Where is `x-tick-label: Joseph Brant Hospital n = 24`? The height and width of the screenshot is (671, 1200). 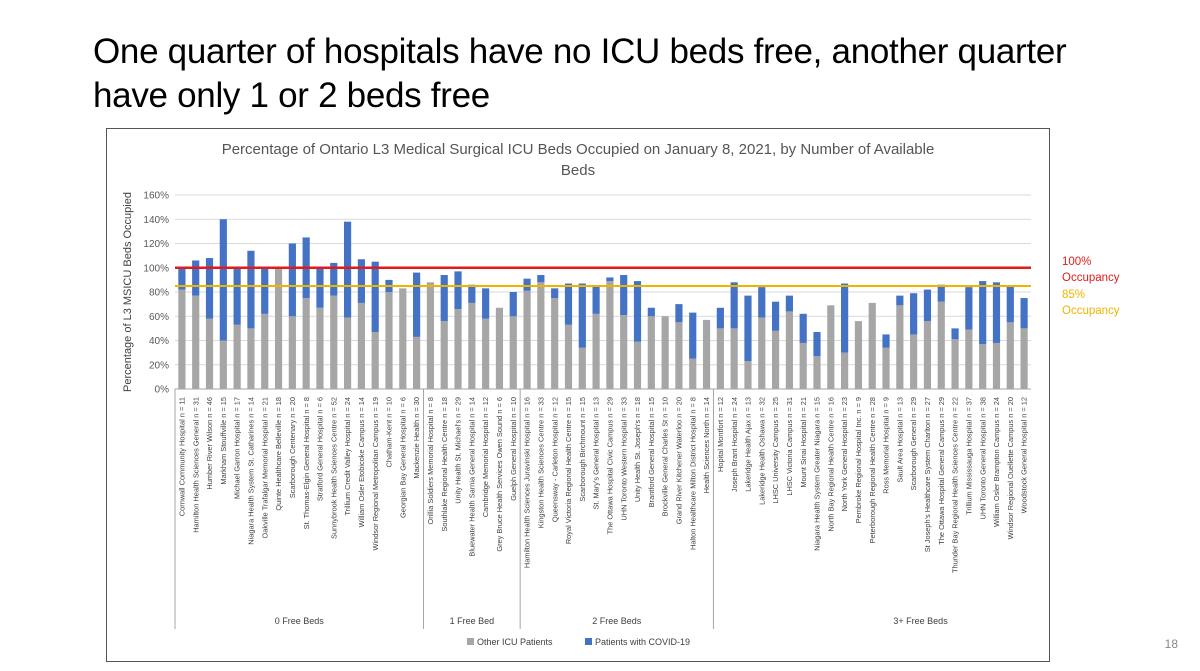
x-tick-label: Joseph Brant Hospital n = 24 is located at coordinates (734, 444).